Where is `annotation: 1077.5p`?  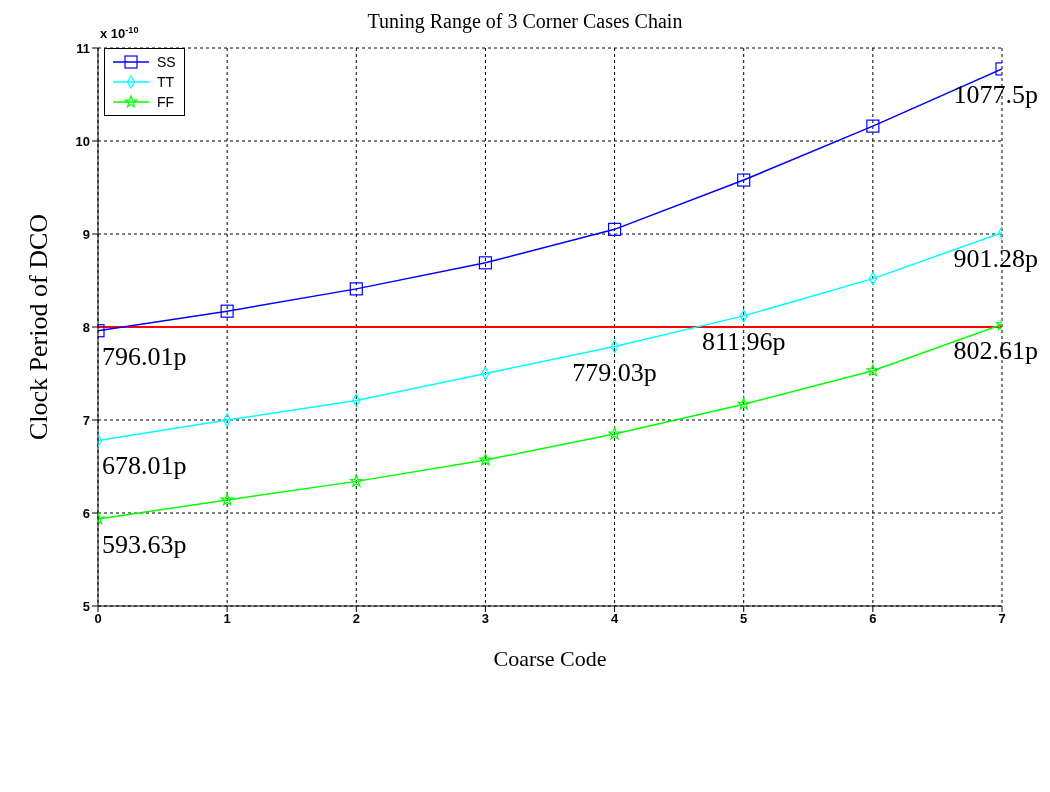
annotation: 1077.5p is located at coordinates (995, 94).